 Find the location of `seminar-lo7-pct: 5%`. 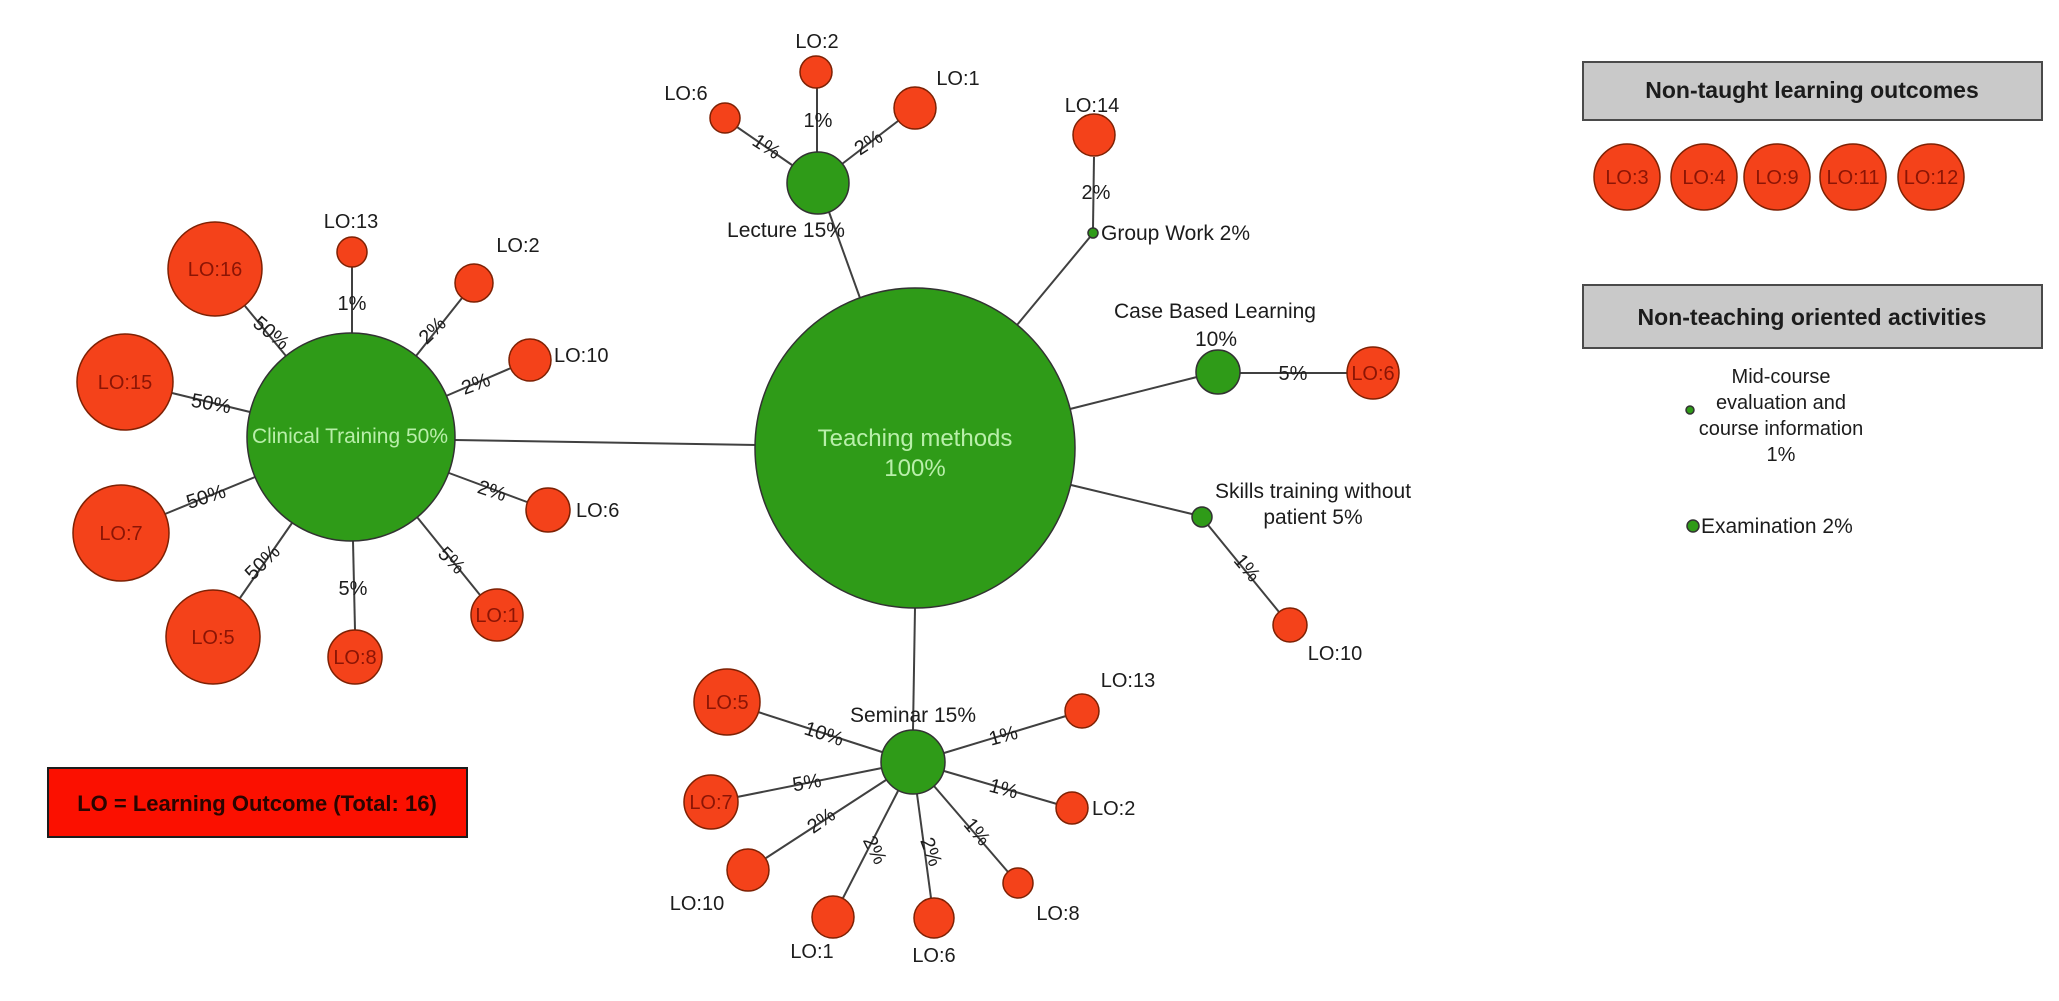

seminar-lo7-pct: 5% is located at coordinates (807, 783).